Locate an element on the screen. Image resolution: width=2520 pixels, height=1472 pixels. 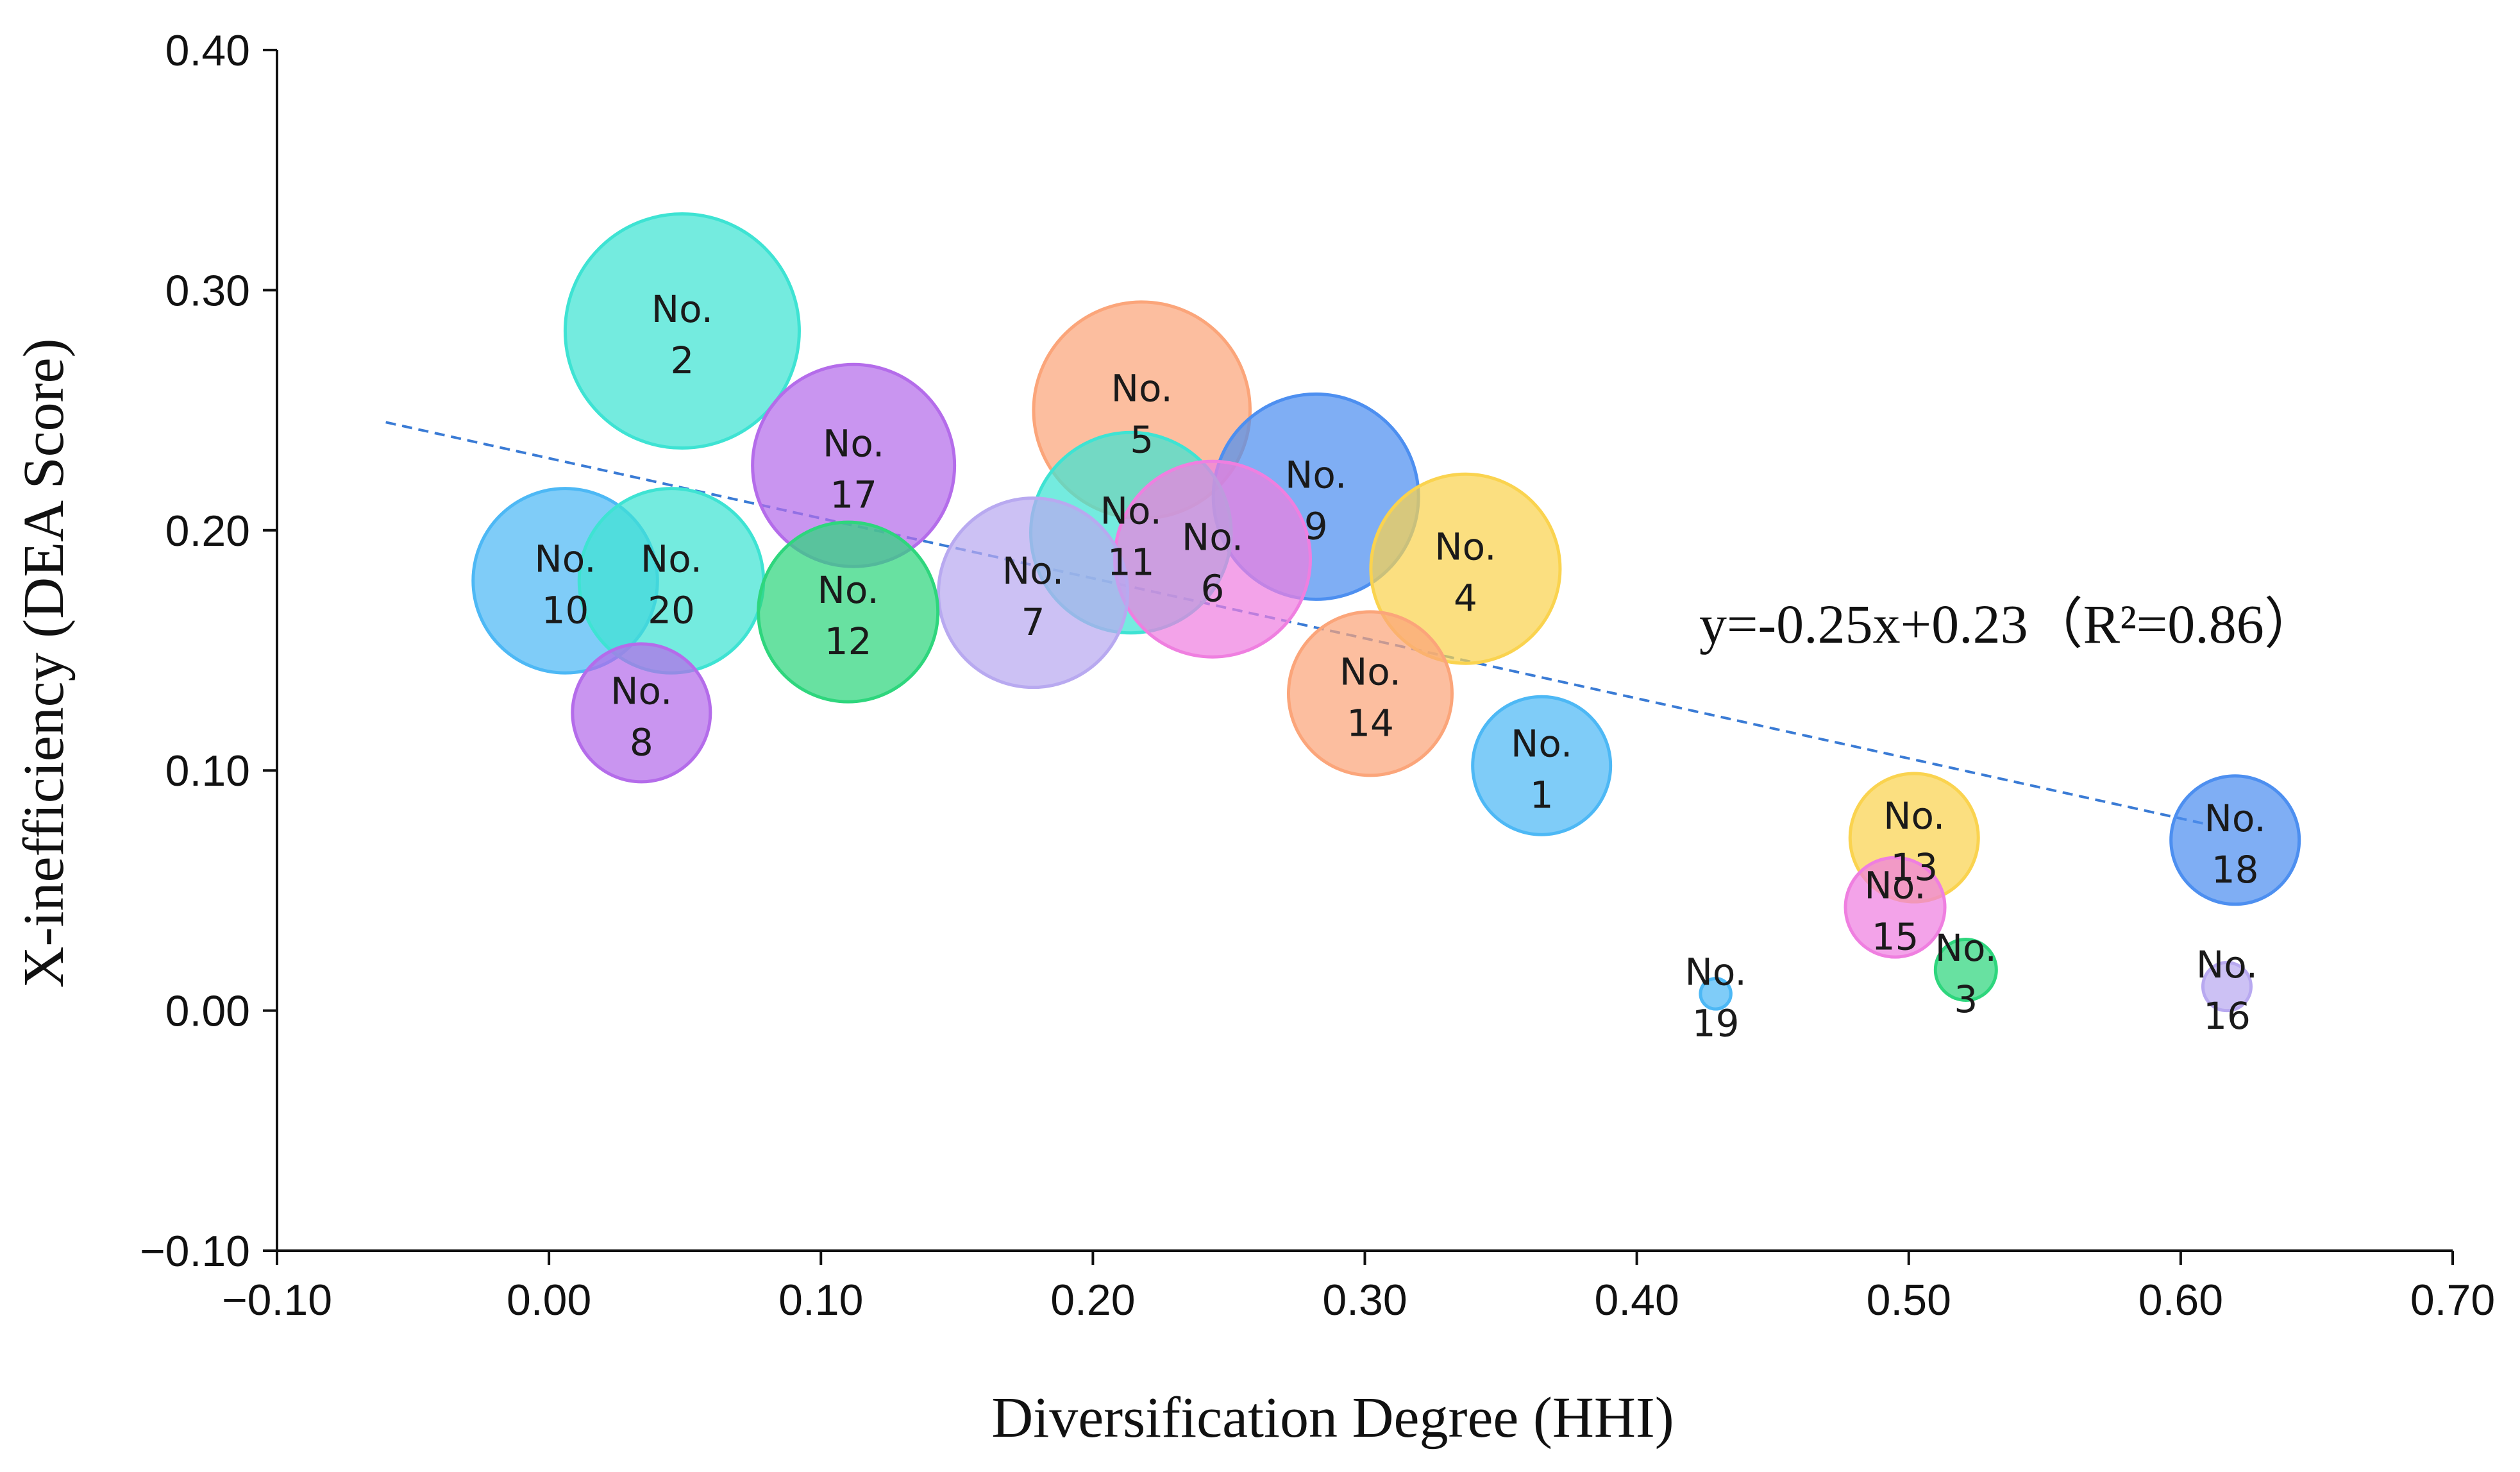
y-ticks: 0.40 0.30 0.20 0.10 0.00 −0.10 is located at coordinates (208, 651).